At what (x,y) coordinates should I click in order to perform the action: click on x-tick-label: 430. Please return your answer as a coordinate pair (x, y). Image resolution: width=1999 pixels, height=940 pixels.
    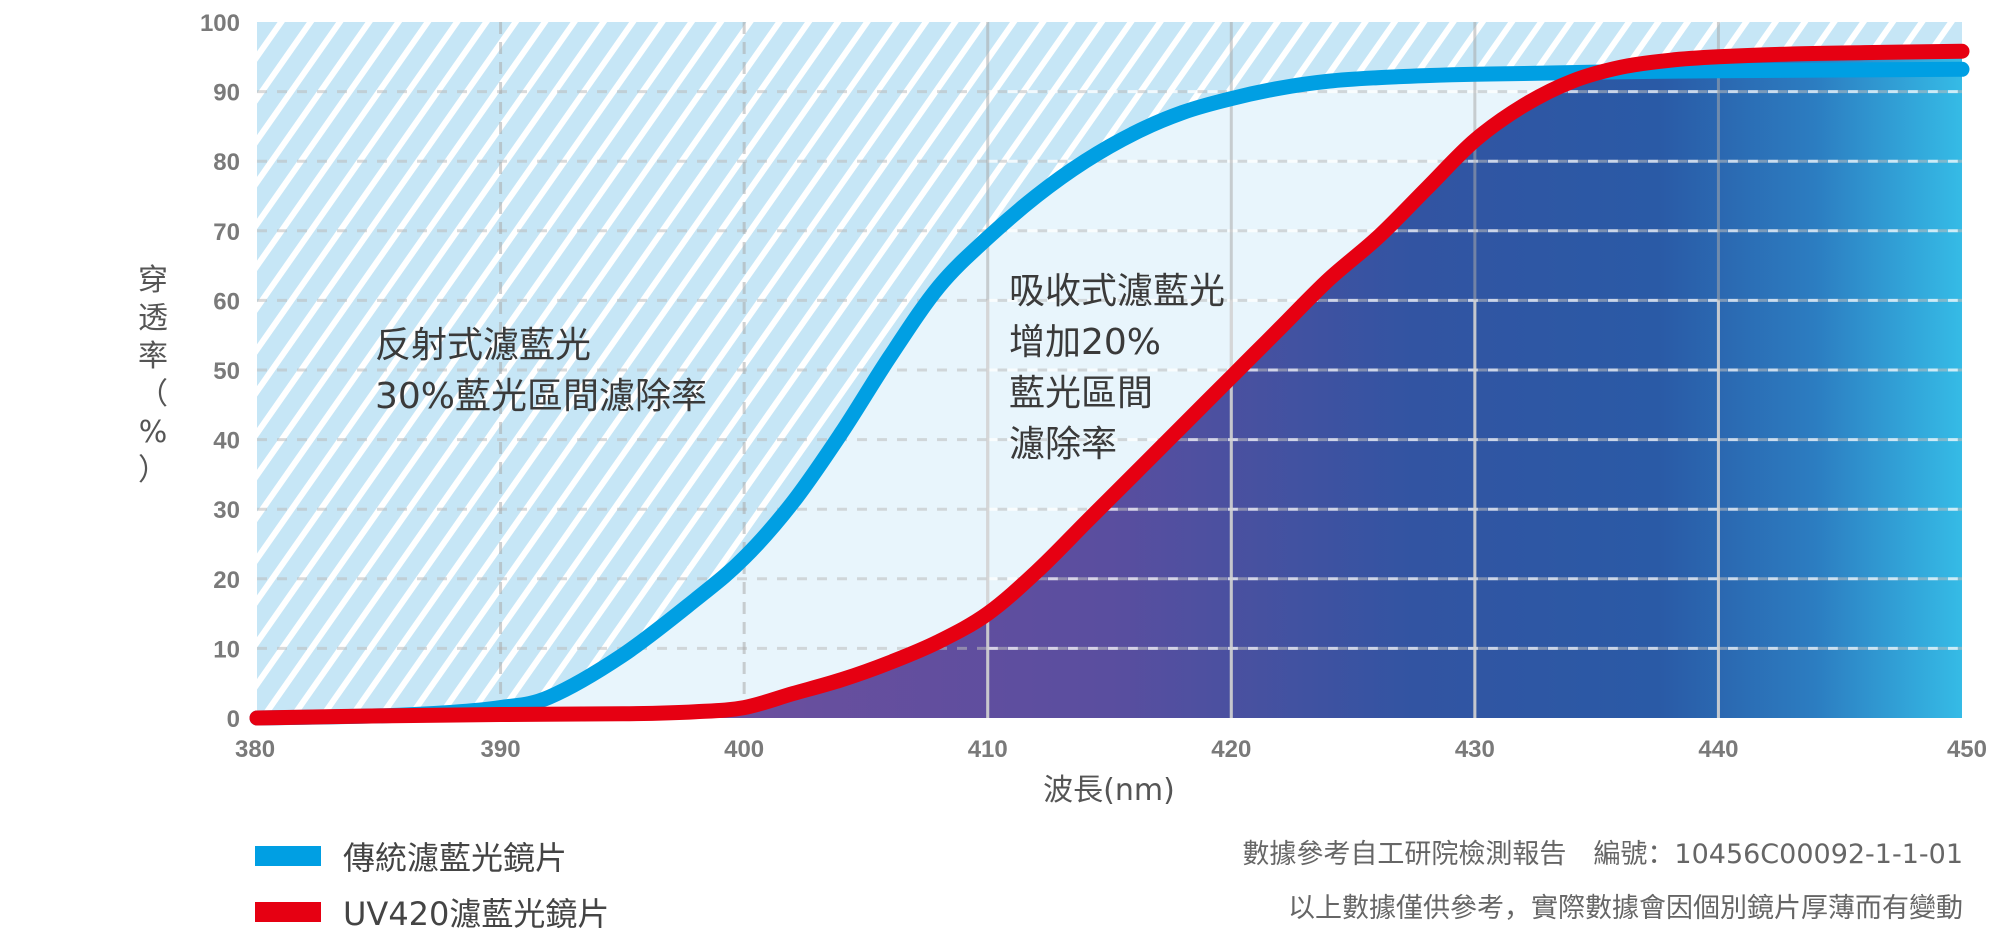
    Looking at the image, I should click on (1475, 749).